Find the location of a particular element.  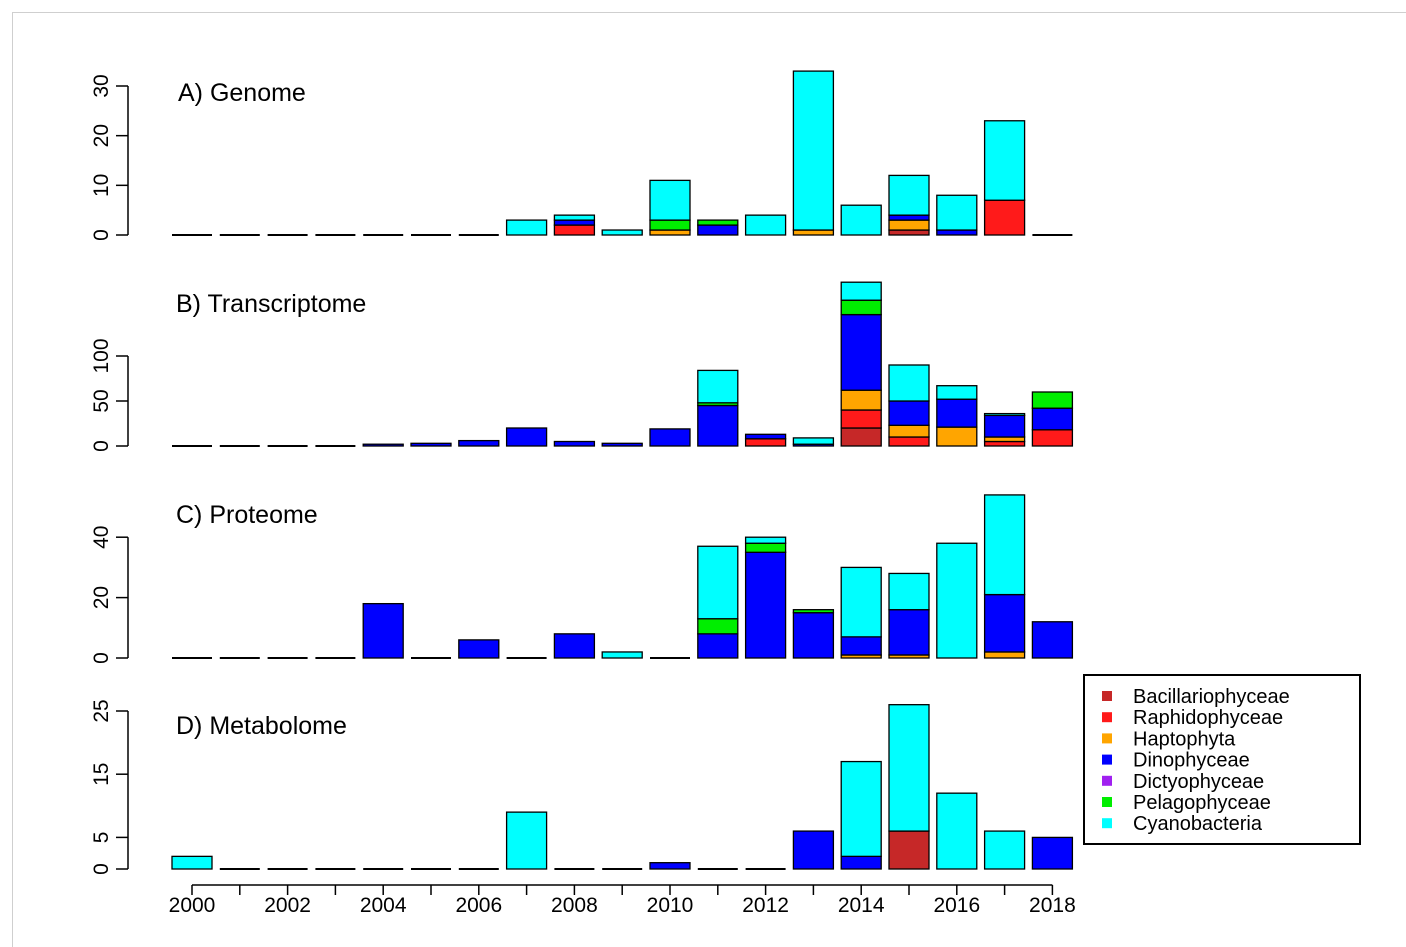

bar-segment-2010-pelagophyceae is located at coordinates (670, 225).